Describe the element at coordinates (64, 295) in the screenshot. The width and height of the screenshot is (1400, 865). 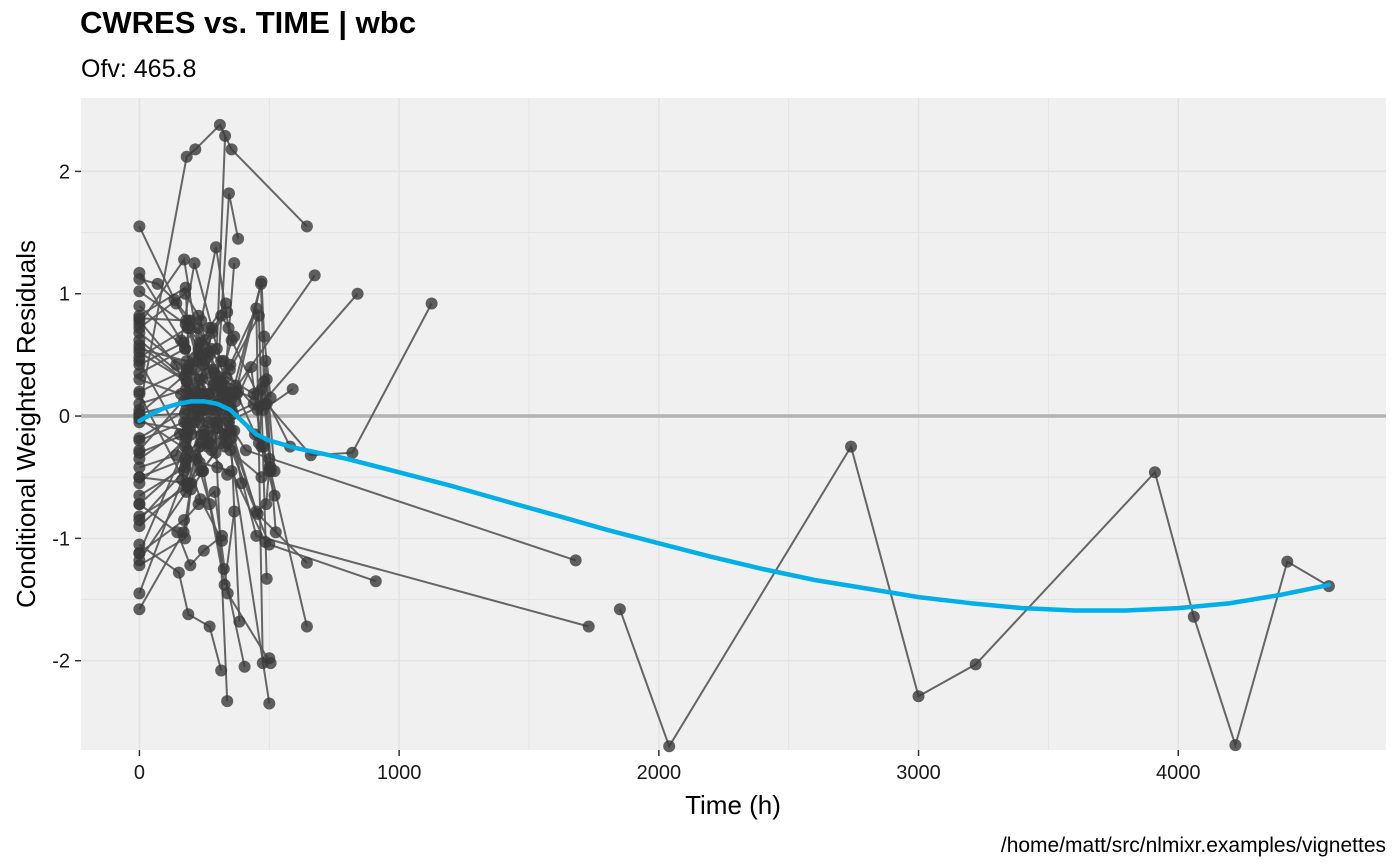
I see `y-tick-label: 1` at that location.